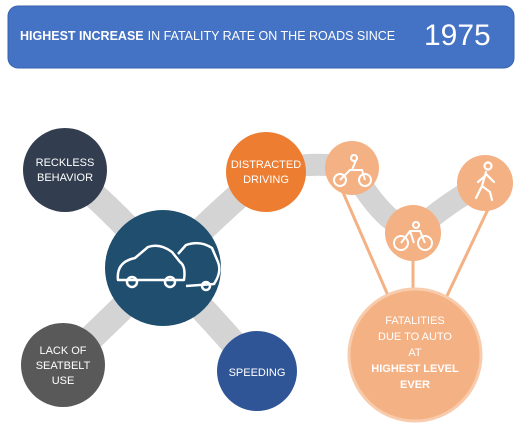  I want to click on speeding-circle, so click(257, 371).